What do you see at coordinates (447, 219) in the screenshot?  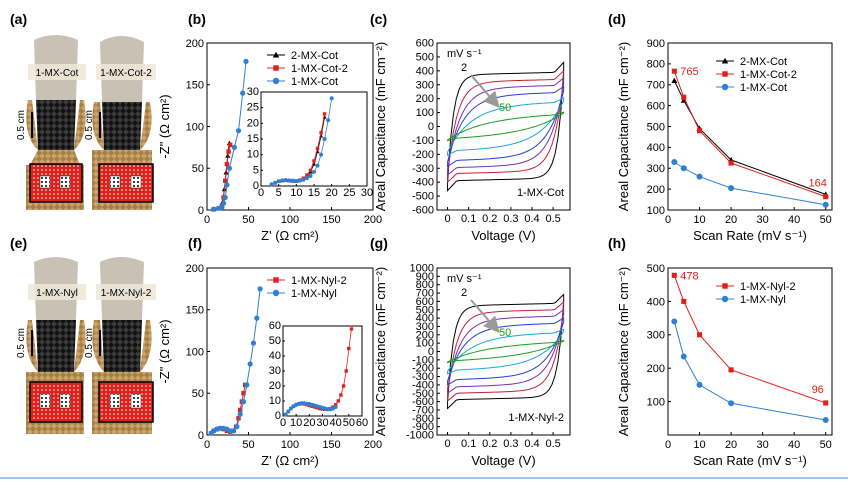 I see `xtick-label-c: 0` at bounding box center [447, 219].